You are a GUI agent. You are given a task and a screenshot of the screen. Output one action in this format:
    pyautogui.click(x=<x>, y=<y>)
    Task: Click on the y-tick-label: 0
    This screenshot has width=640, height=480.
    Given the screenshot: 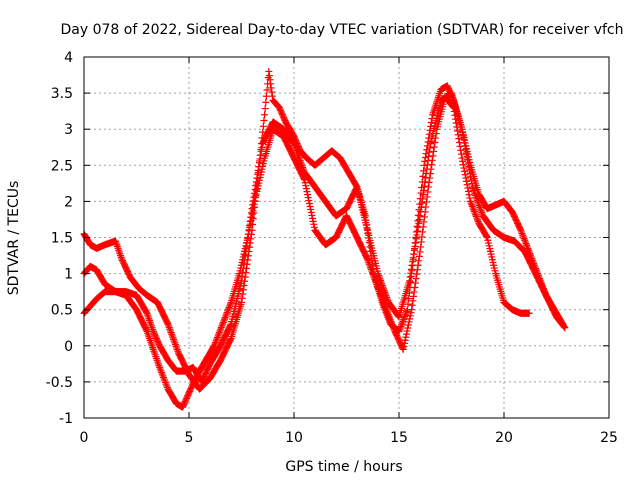 What is the action you would take?
    pyautogui.click(x=68, y=347)
    